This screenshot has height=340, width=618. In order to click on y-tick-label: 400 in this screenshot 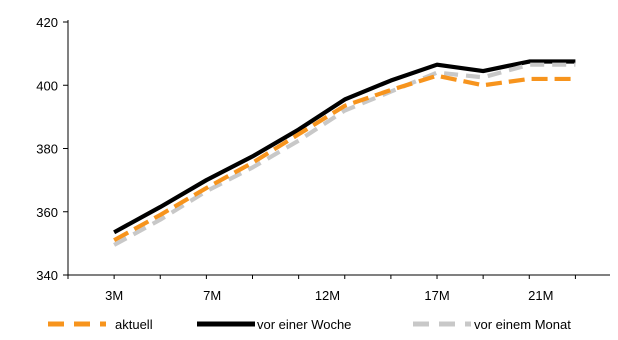, I will do `click(47, 85)`.